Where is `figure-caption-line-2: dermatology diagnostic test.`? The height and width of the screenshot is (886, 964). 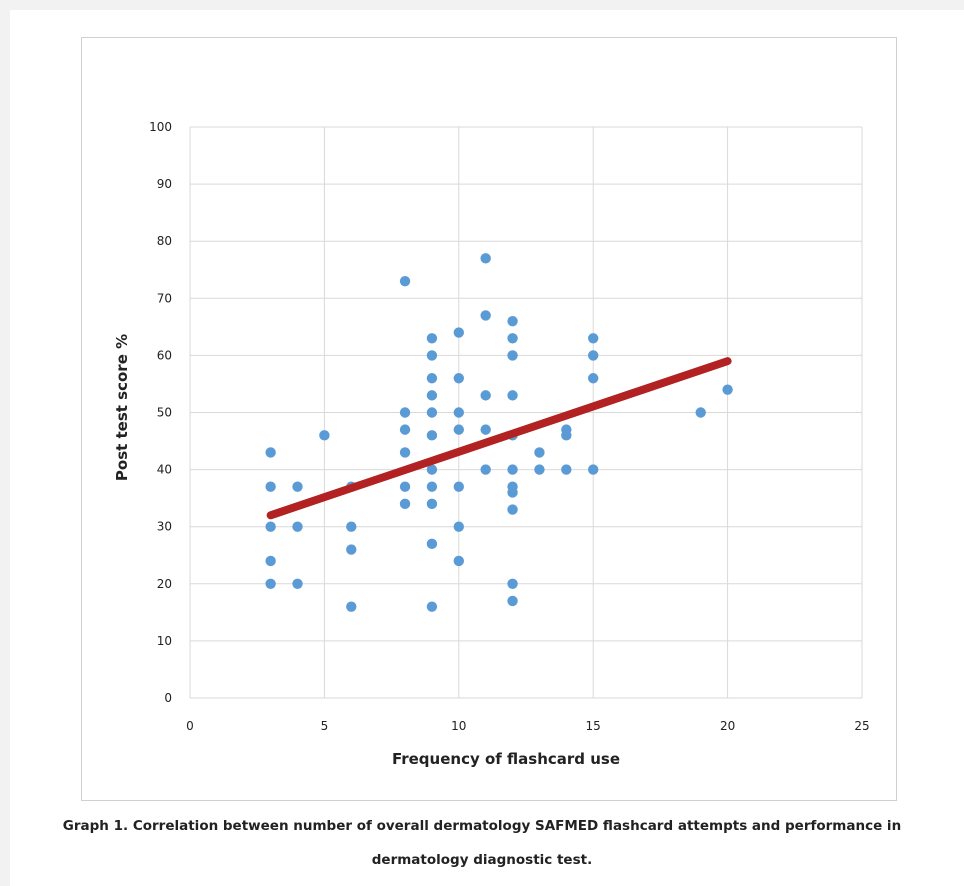 figure-caption-line-2: dermatology diagnostic test. is located at coordinates (482, 860).